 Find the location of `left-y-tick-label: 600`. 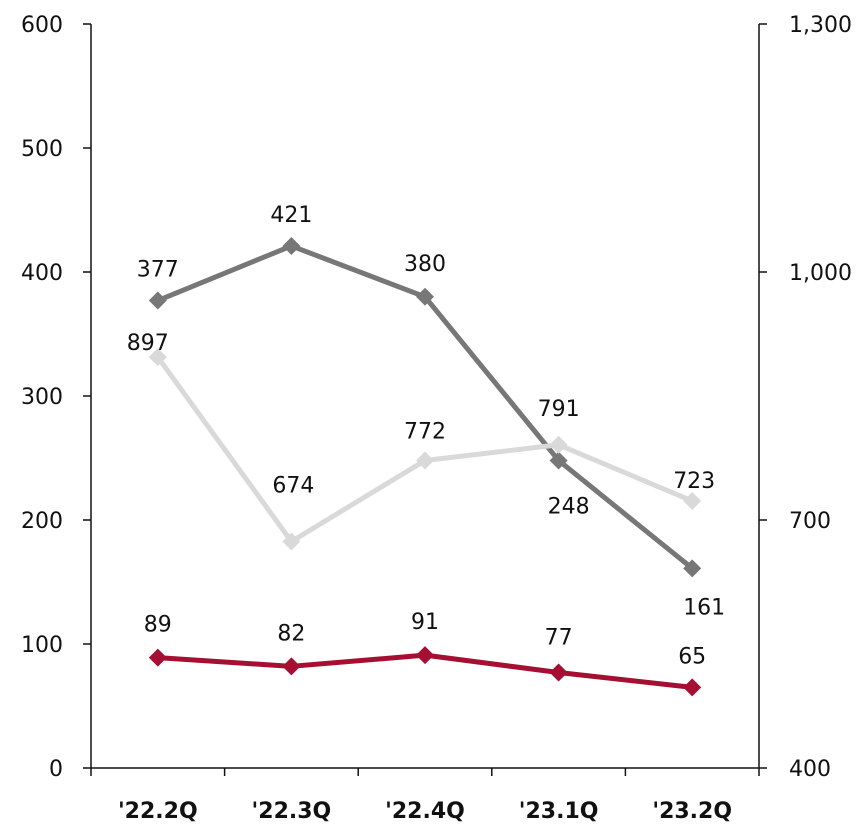

left-y-tick-label: 600 is located at coordinates (42, 25).